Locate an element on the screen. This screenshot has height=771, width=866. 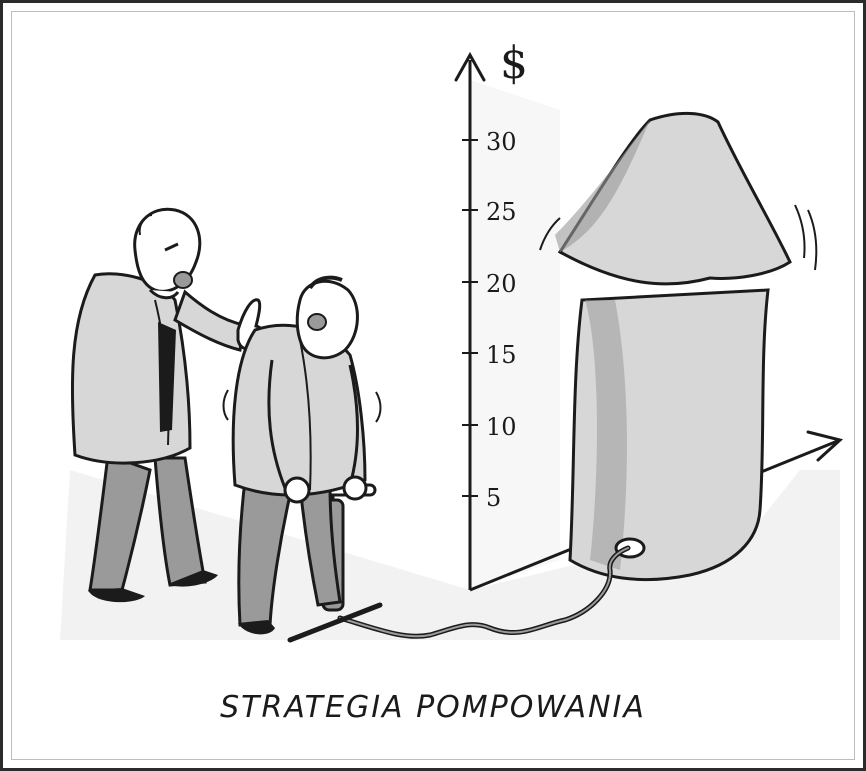
cartoon-caption: STRATEGIA POMPOWANIA is located at coordinates (433, 707).